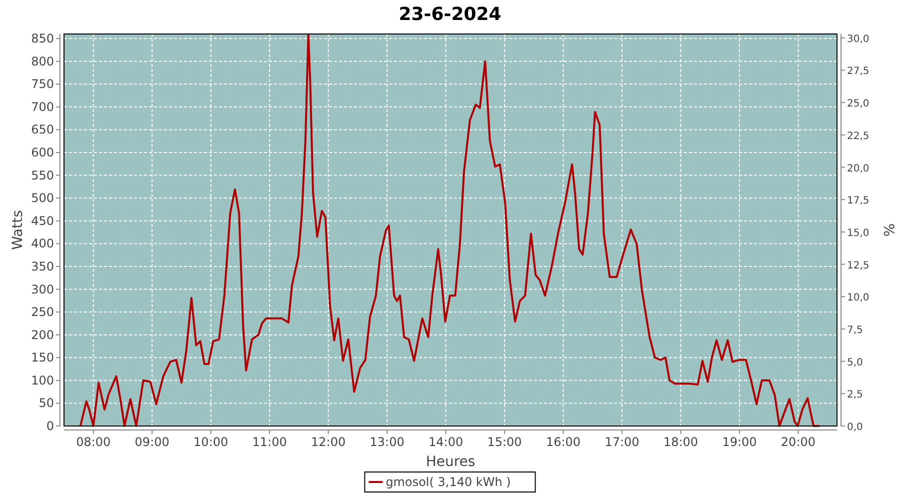 This screenshot has height=500, width=900. Describe the element at coordinates (269, 442) in the screenshot. I see `x-tick-label: 11:00` at that location.